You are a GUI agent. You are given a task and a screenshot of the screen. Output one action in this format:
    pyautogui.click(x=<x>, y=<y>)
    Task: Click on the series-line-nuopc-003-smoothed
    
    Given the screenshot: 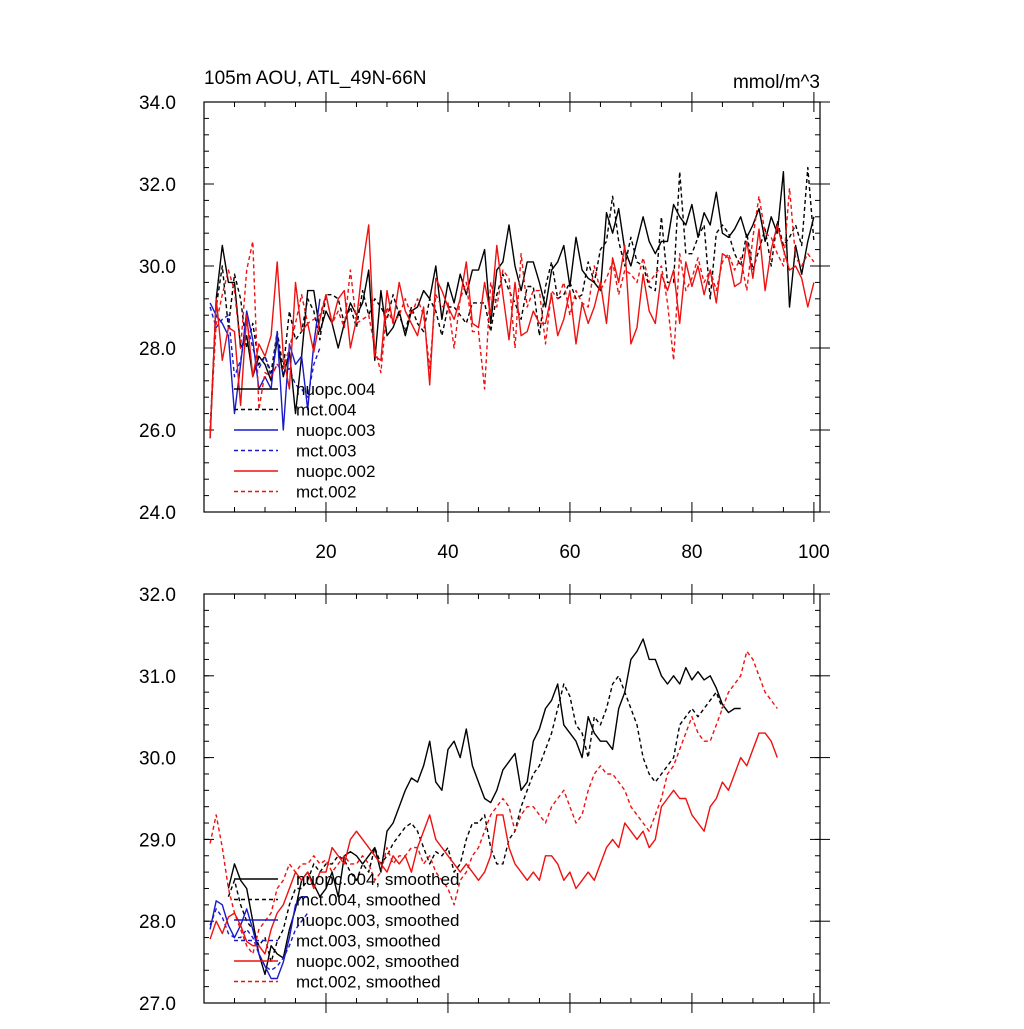 What is the action you would take?
    pyautogui.click(x=258, y=938)
    